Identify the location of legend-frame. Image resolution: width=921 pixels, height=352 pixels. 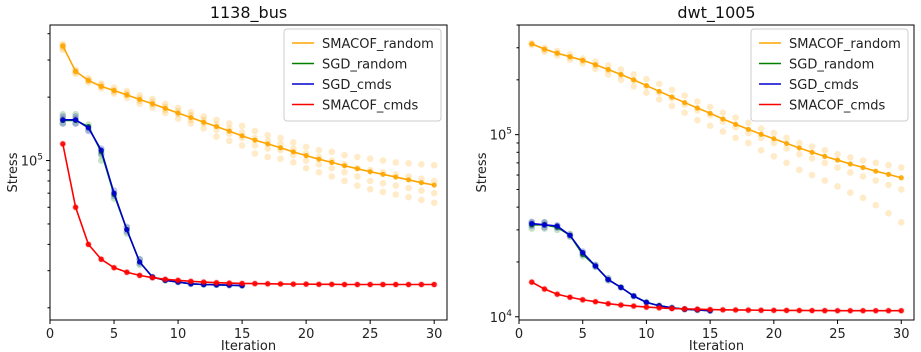
(362, 75).